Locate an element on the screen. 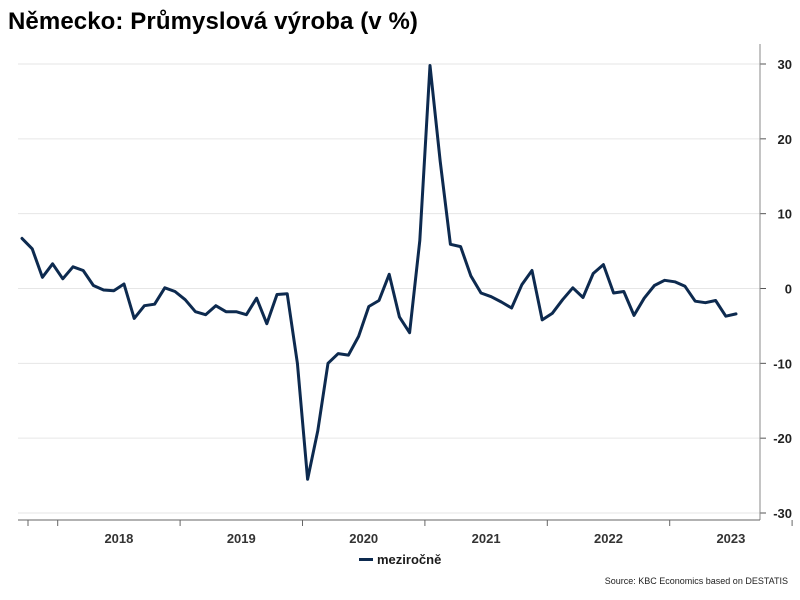 The width and height of the screenshot is (800, 600). y-tick-label: 20 is located at coordinates (785, 139).